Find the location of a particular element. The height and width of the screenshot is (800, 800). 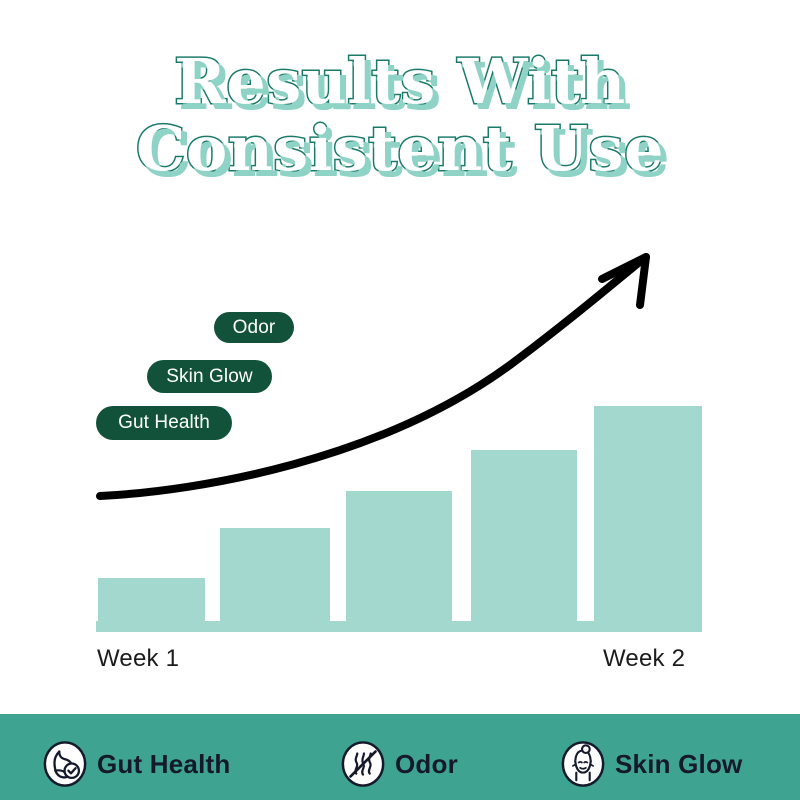

face-glow-icon is located at coordinates (583, 764).